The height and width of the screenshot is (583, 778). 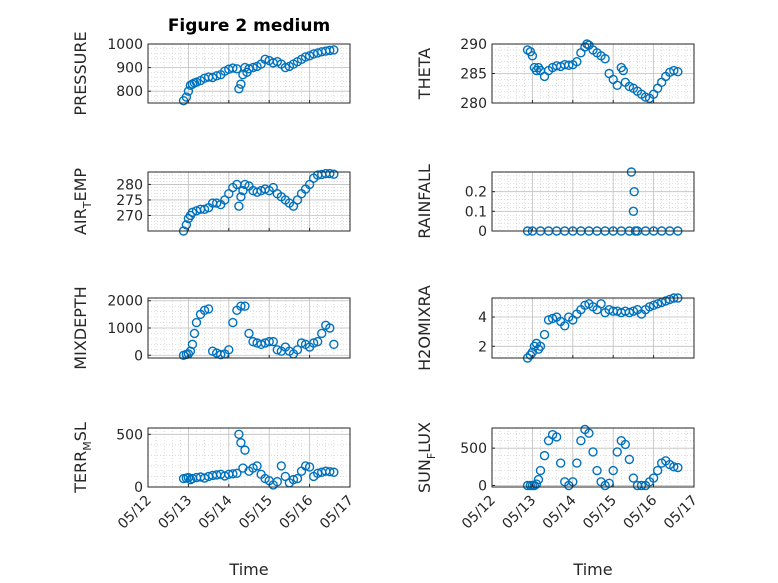 I want to click on h2omixra-axes-box, so click(x=593, y=328).